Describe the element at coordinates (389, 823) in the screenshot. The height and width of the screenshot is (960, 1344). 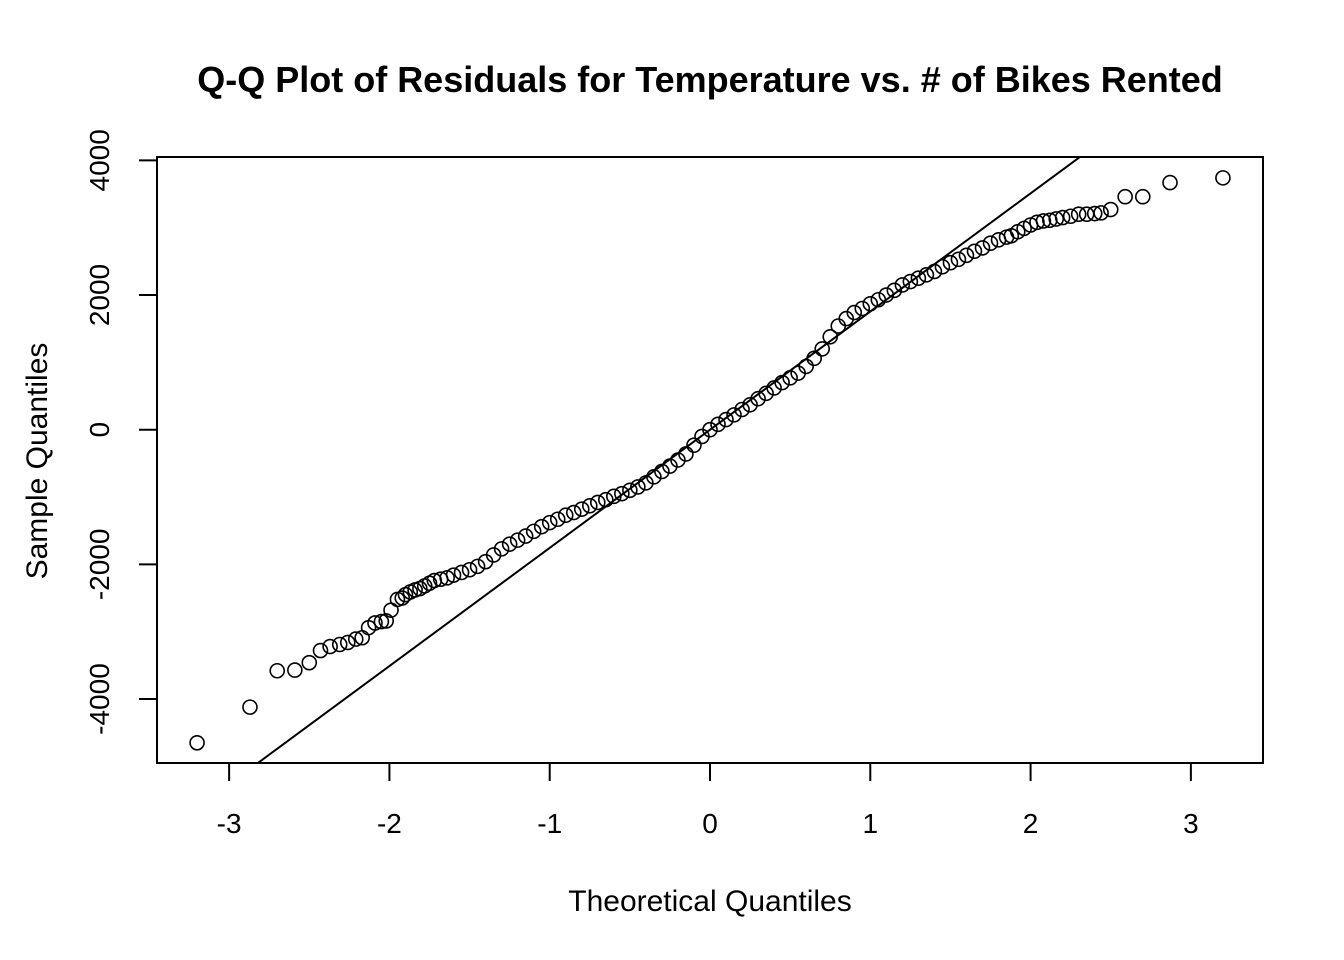
I see `x-tick-label: -2` at that location.